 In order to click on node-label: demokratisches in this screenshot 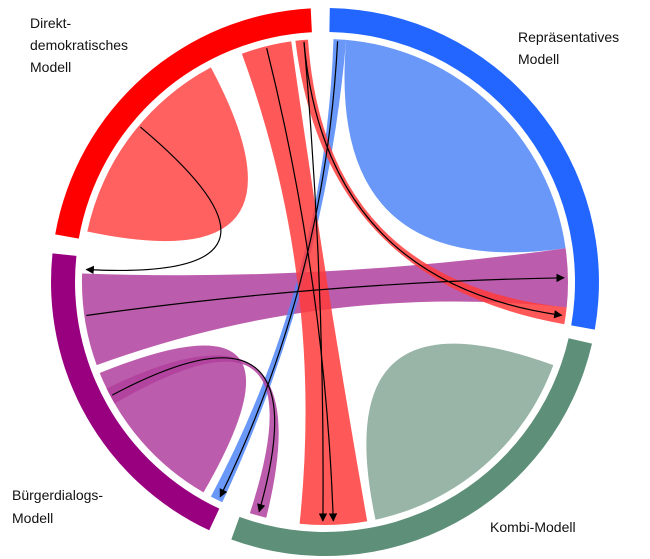, I will do `click(79, 45)`.